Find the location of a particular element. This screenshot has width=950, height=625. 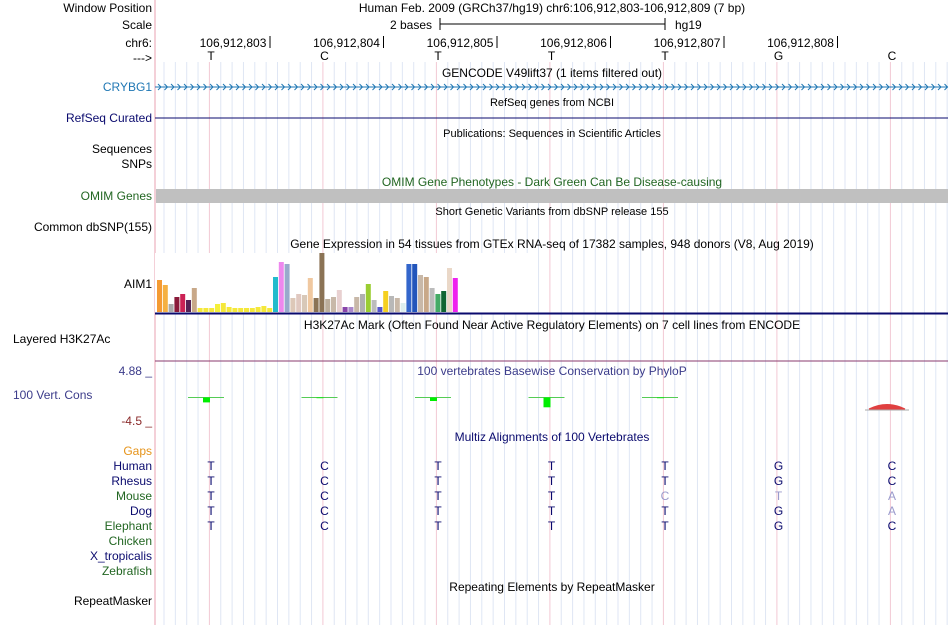

species-label: Chicken is located at coordinates (130, 541).